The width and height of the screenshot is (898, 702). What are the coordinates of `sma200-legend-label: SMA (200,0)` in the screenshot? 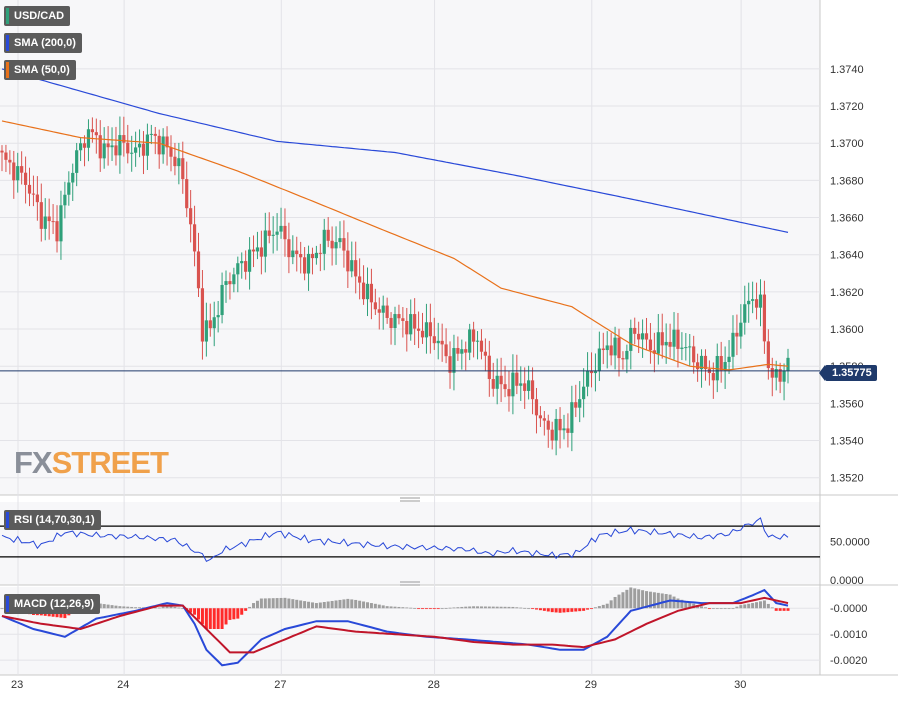 It's located at (45, 43).